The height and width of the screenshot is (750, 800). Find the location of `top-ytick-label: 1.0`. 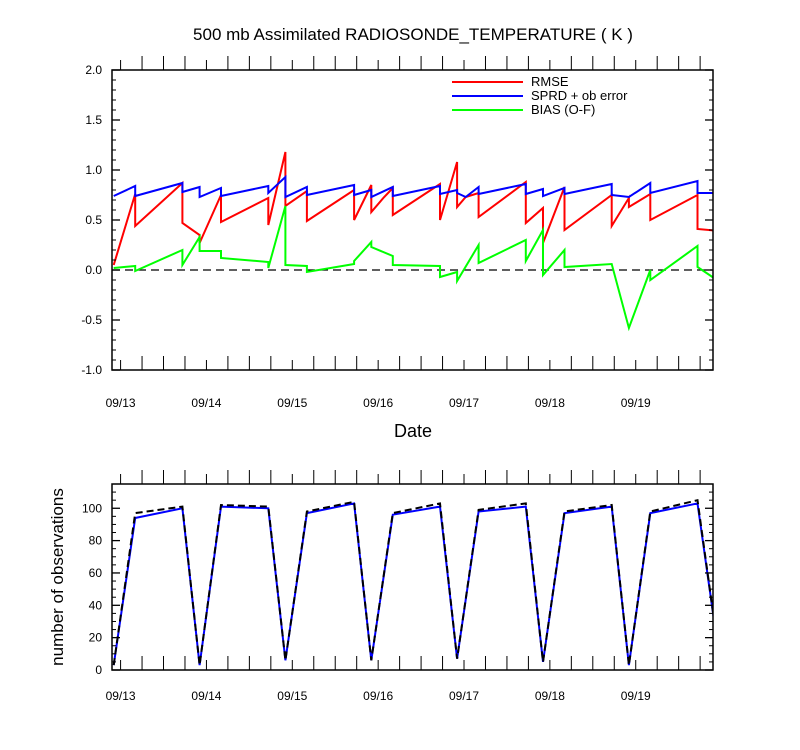

top-ytick-label: 1.0 is located at coordinates (93, 170).